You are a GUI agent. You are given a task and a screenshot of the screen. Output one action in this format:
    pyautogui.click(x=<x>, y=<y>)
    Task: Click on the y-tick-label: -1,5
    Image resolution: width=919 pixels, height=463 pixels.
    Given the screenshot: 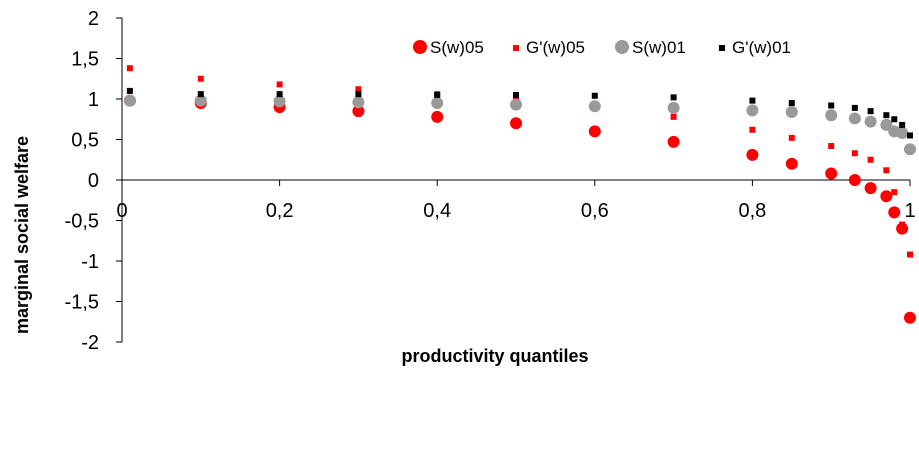 What is the action you would take?
    pyautogui.click(x=82, y=303)
    